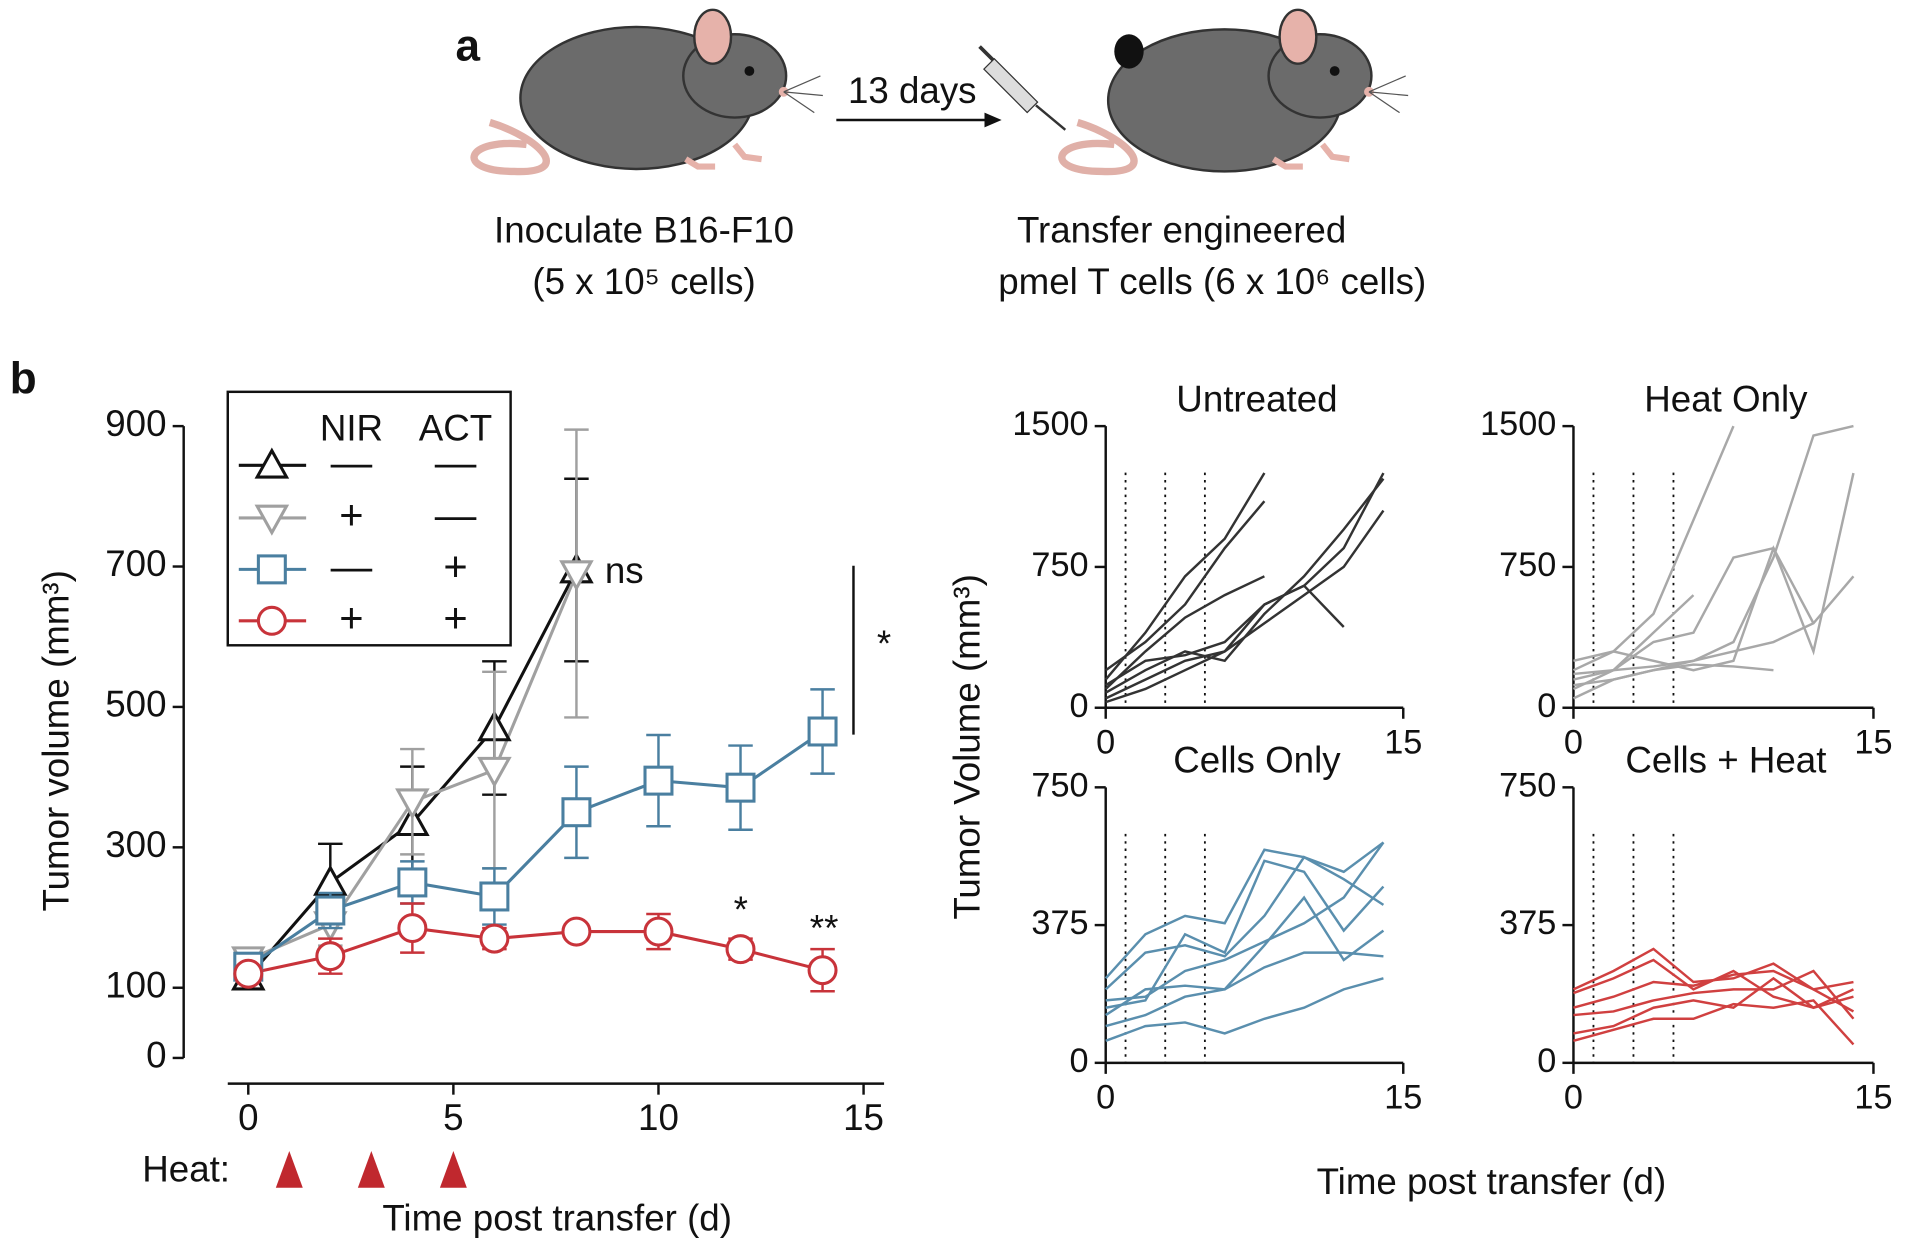 Image resolution: width=1920 pixels, height=1253 pixels. Describe the element at coordinates (1181, 229) in the screenshot. I see `caption: Transfer engineered` at that location.